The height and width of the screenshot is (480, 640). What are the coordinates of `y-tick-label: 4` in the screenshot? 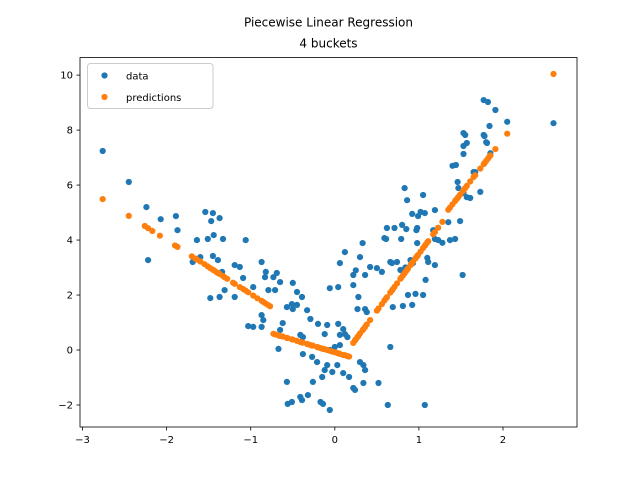 It's located at (70, 241).